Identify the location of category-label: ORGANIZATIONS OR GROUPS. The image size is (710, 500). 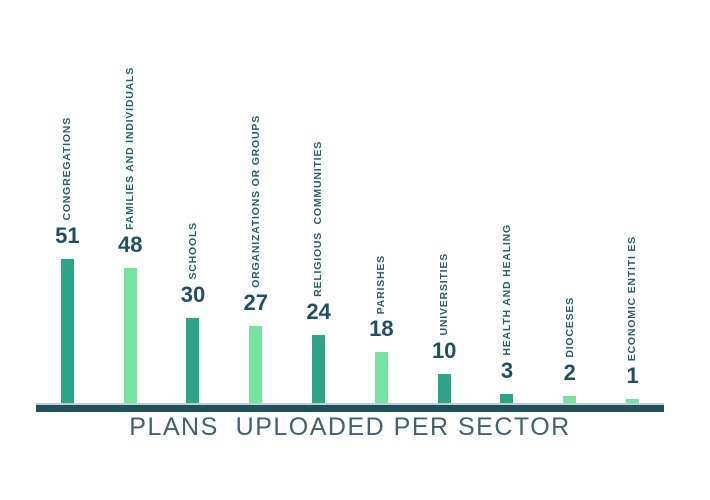
(255, 201).